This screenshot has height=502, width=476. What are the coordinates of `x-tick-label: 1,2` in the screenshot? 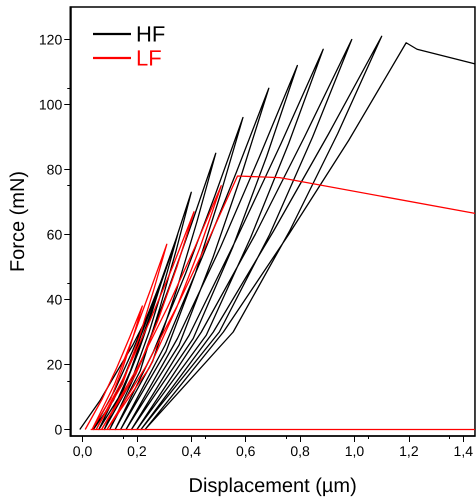 It's located at (409, 451).